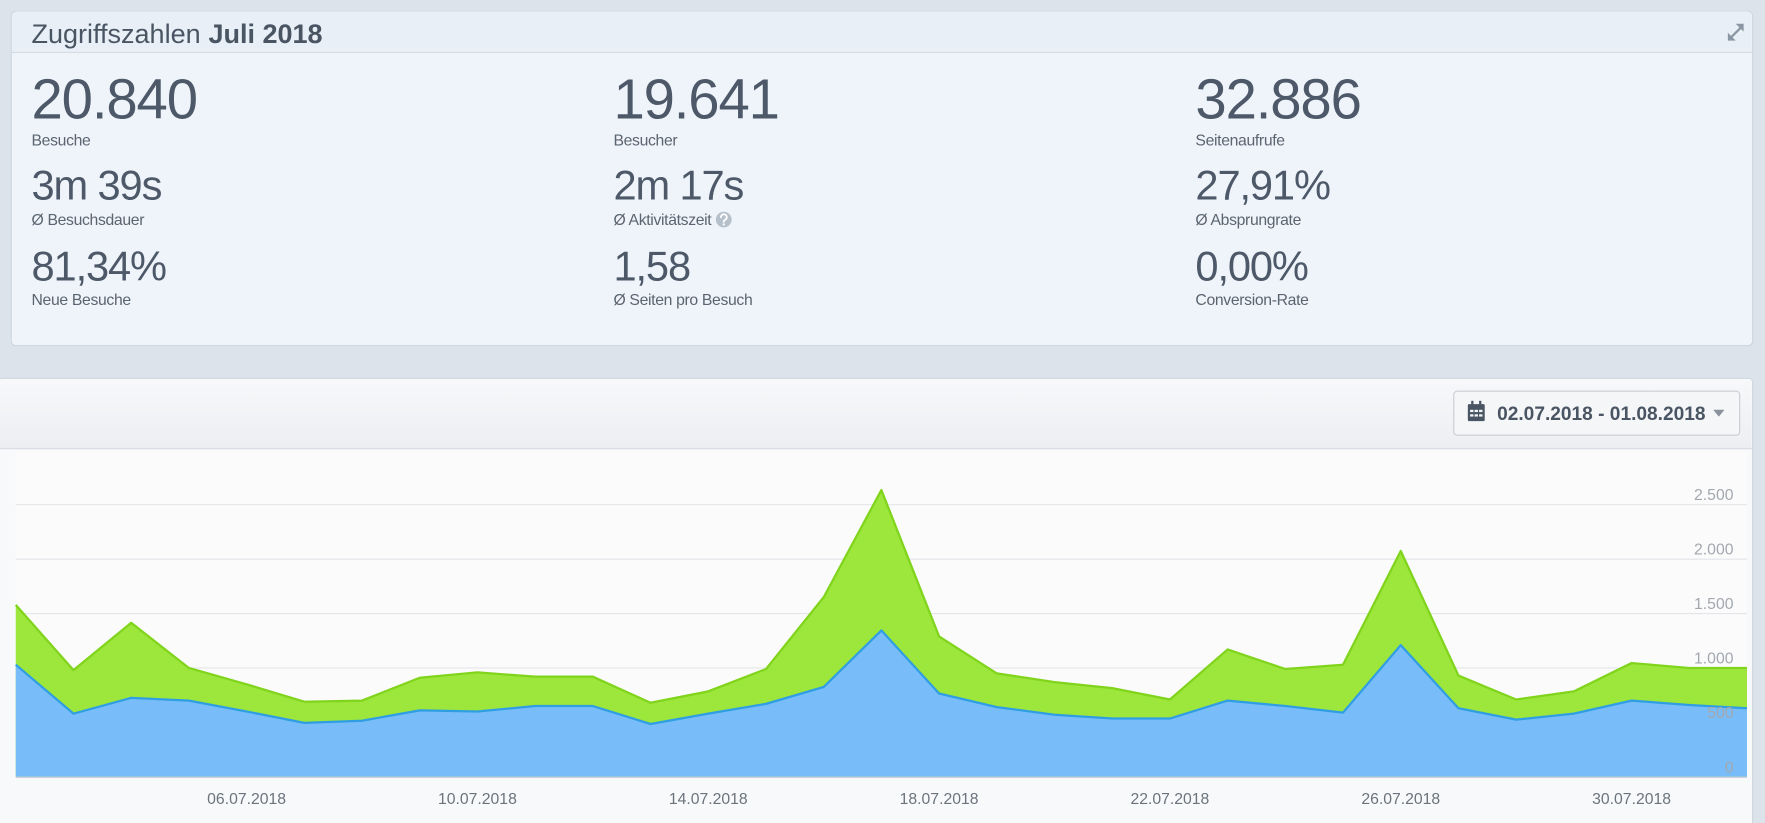 The width and height of the screenshot is (1765, 823). I want to click on help-dot, so click(723, 224).